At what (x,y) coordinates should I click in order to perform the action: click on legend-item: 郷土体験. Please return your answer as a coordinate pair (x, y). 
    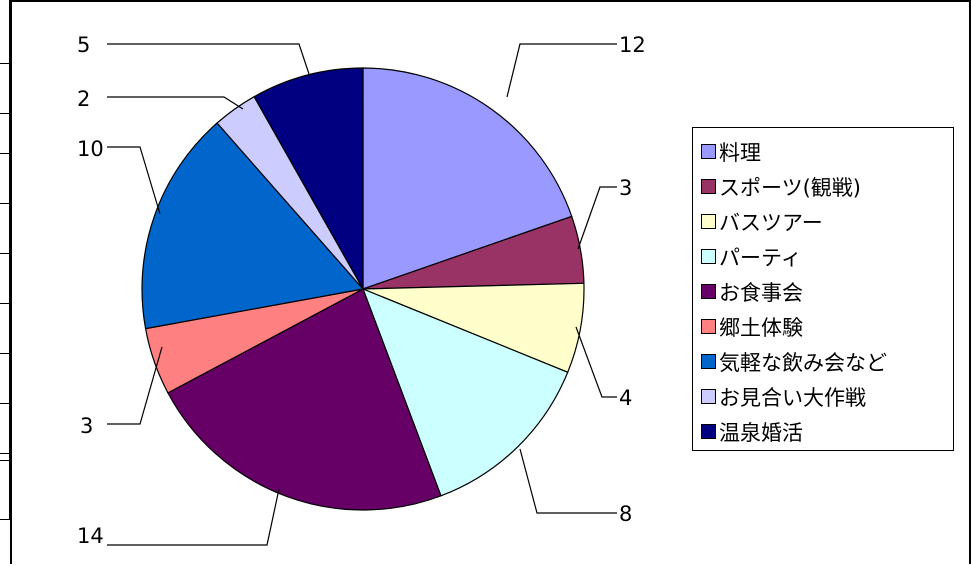
    Looking at the image, I should click on (827, 326).